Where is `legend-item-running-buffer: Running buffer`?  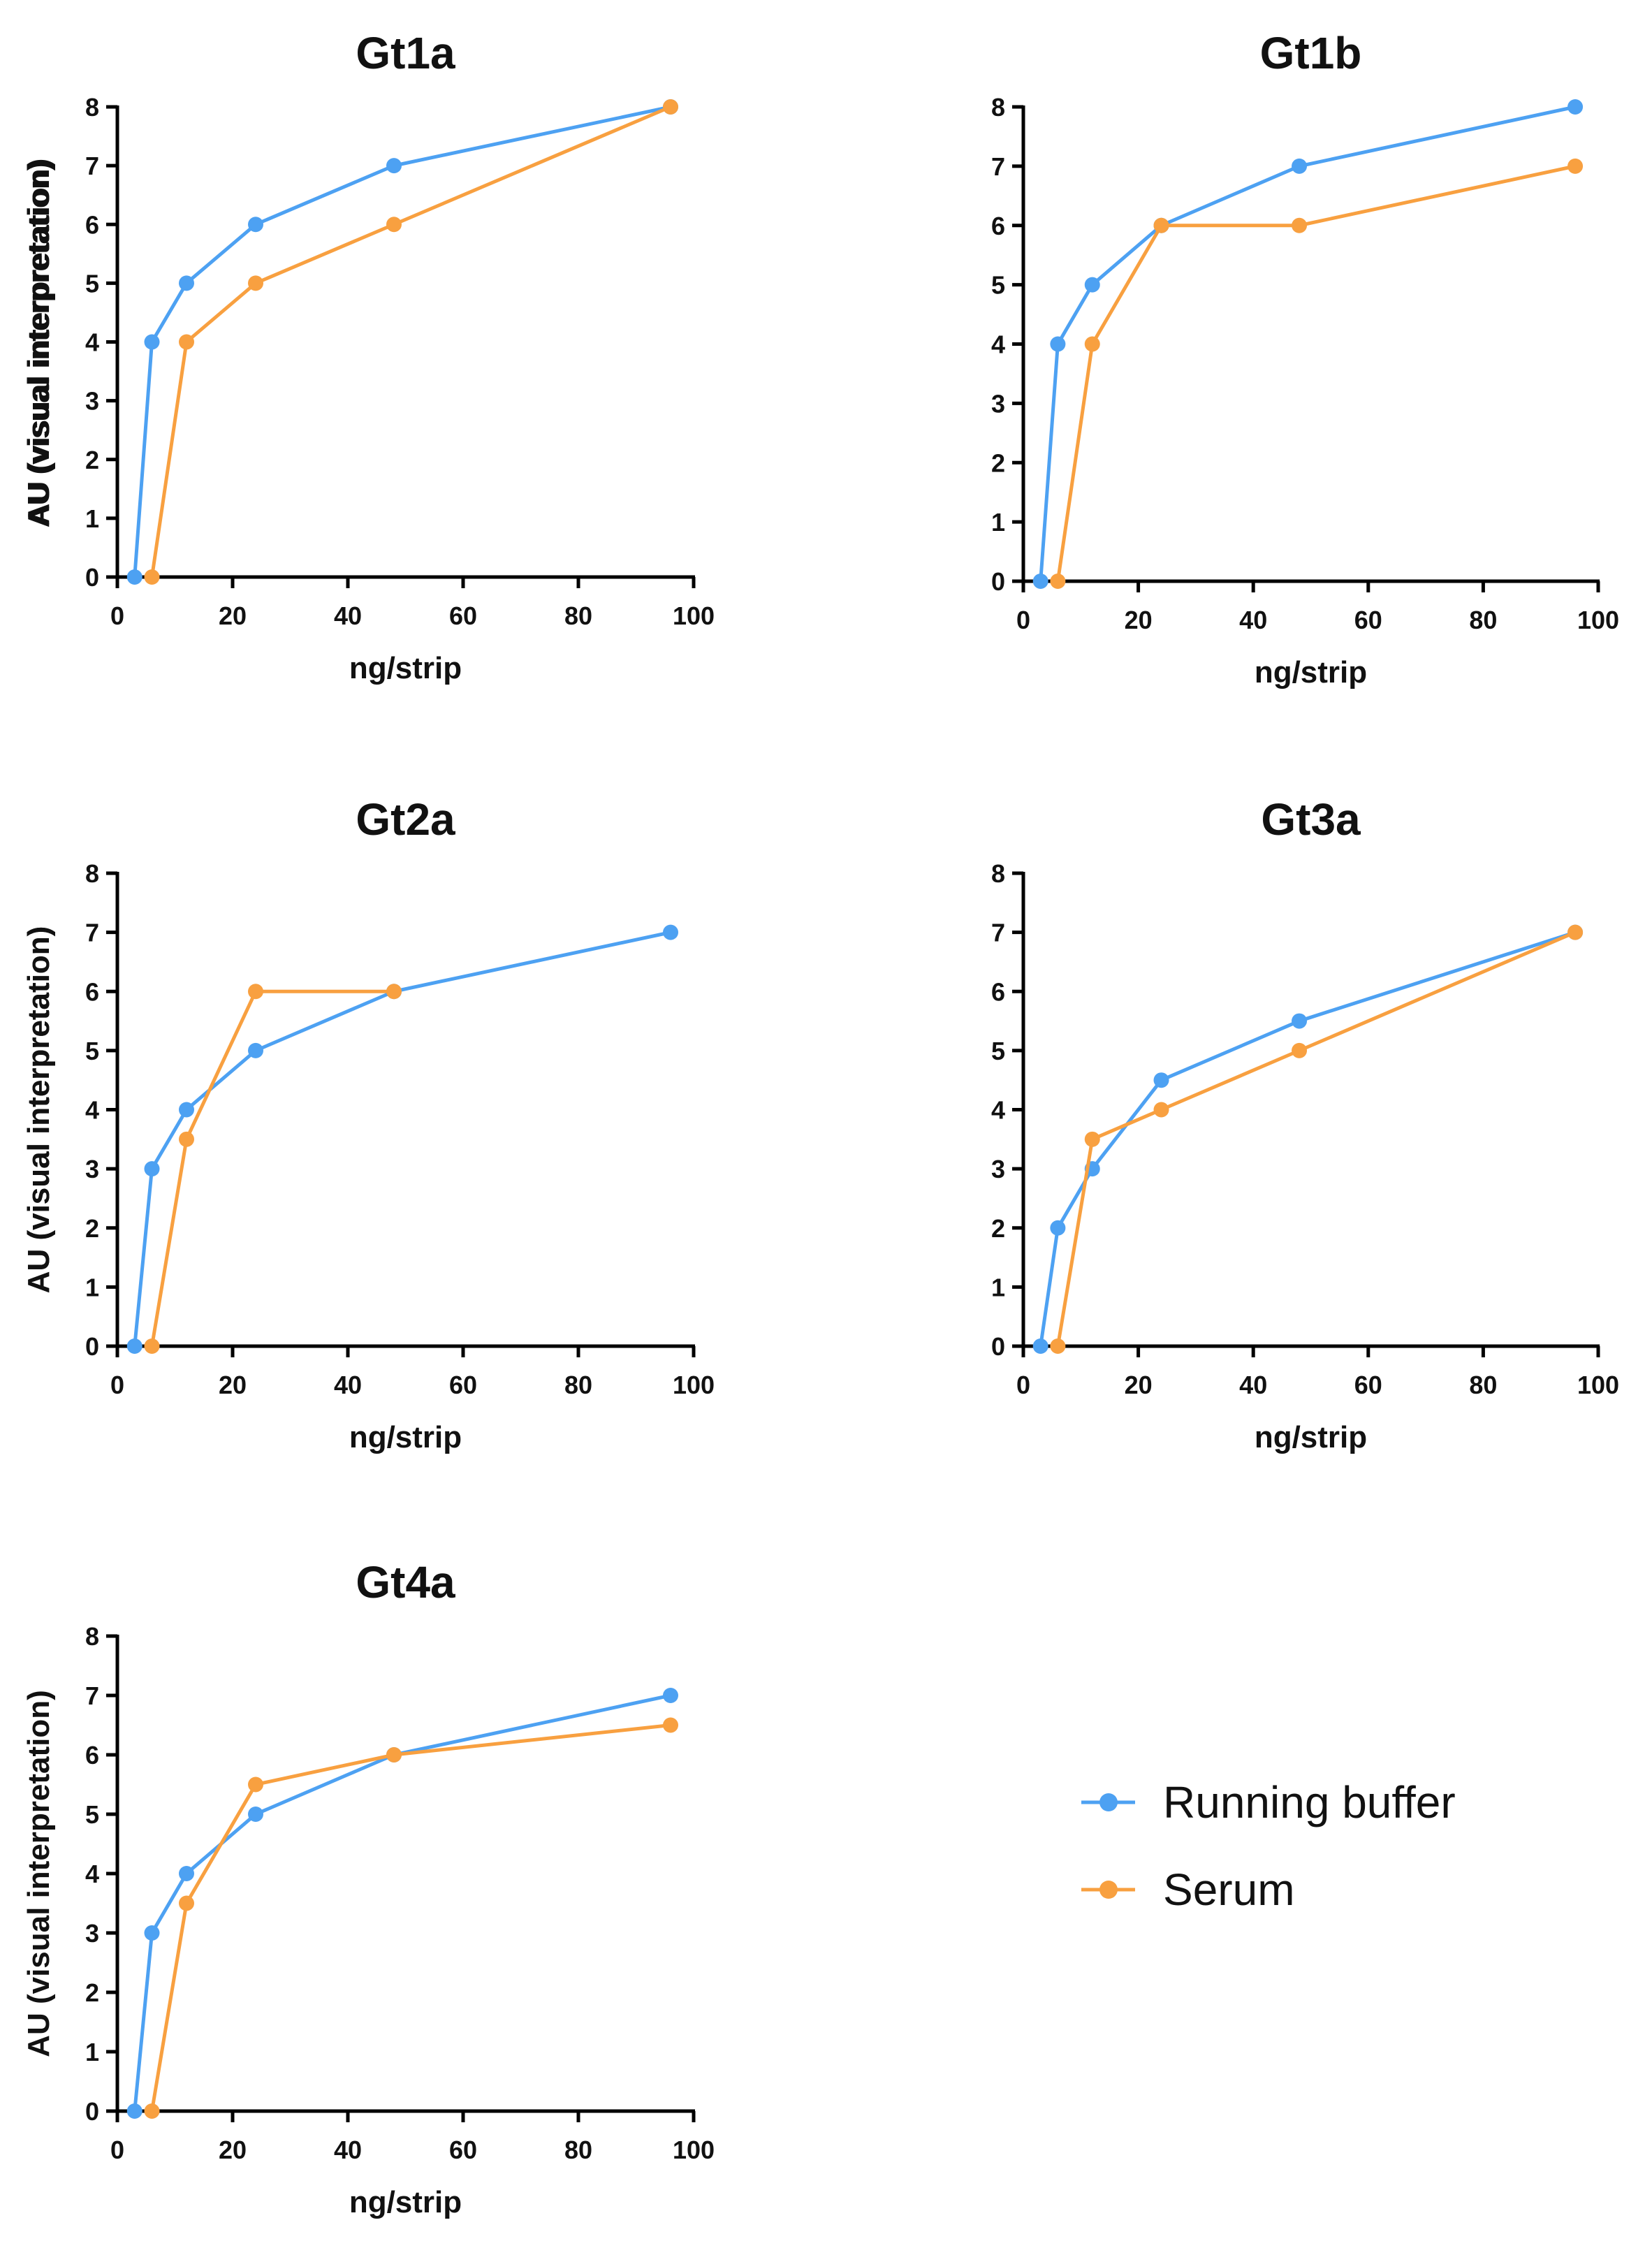 legend-item-running-buffer: Running buffer is located at coordinates (1268, 1802).